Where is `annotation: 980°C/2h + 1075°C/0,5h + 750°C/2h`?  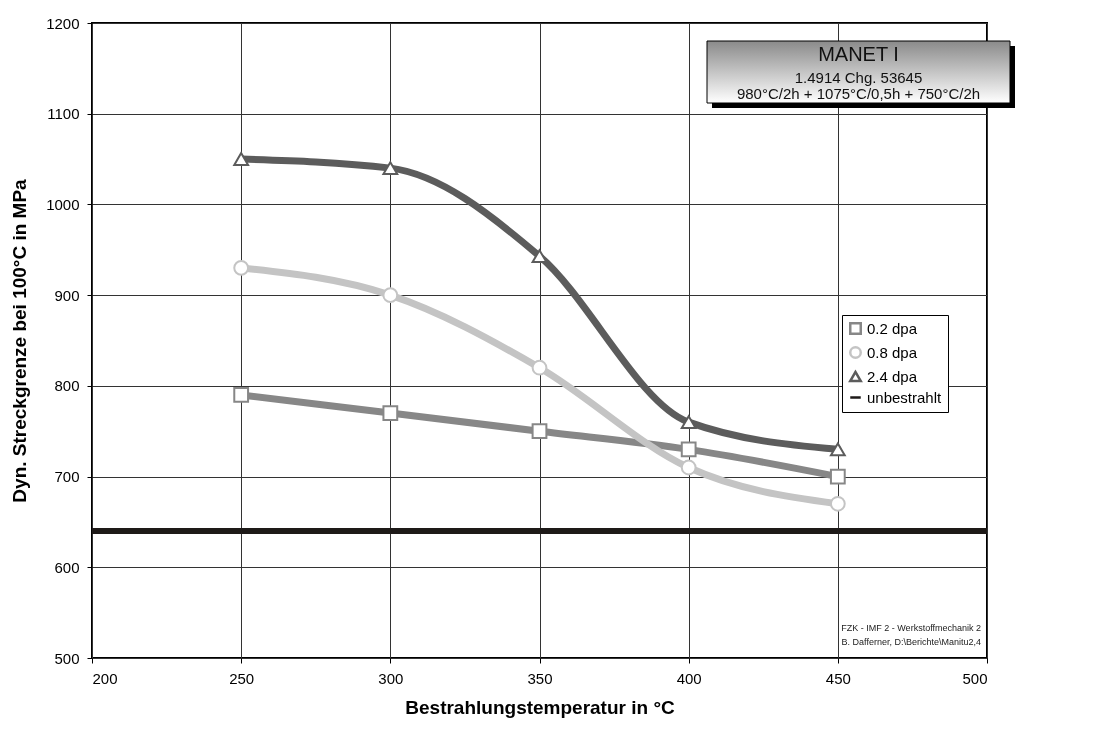 annotation: 980°C/2h + 1075°C/0,5h + 750°C/2h is located at coordinates (858, 93).